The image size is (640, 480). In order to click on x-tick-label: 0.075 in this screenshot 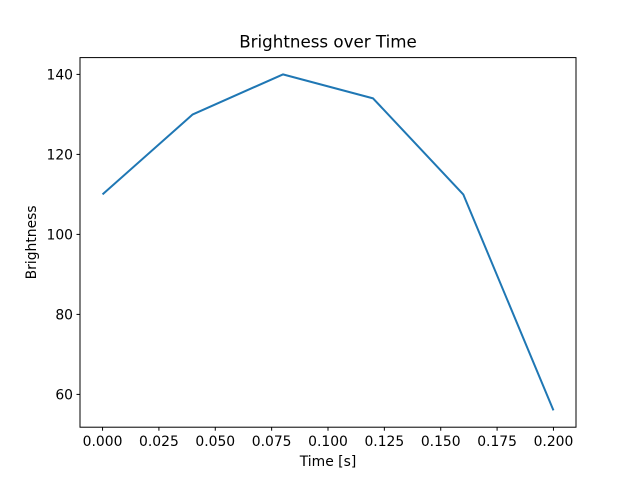, I will do `click(272, 442)`.